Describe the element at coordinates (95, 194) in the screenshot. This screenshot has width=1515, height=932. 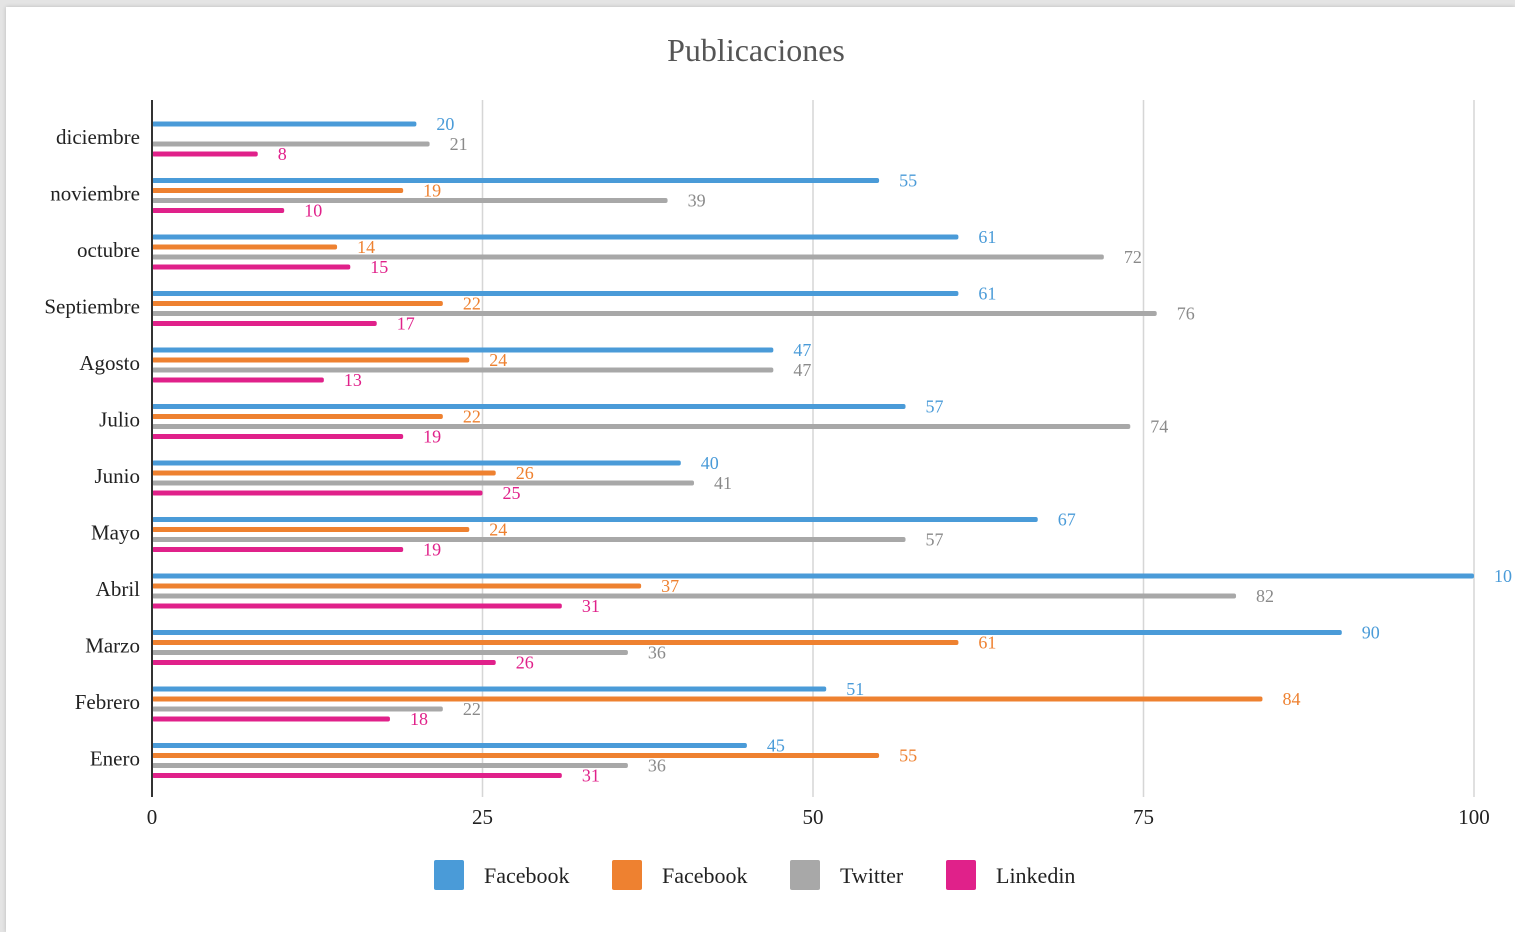
I see `category-label: noviembre` at that location.